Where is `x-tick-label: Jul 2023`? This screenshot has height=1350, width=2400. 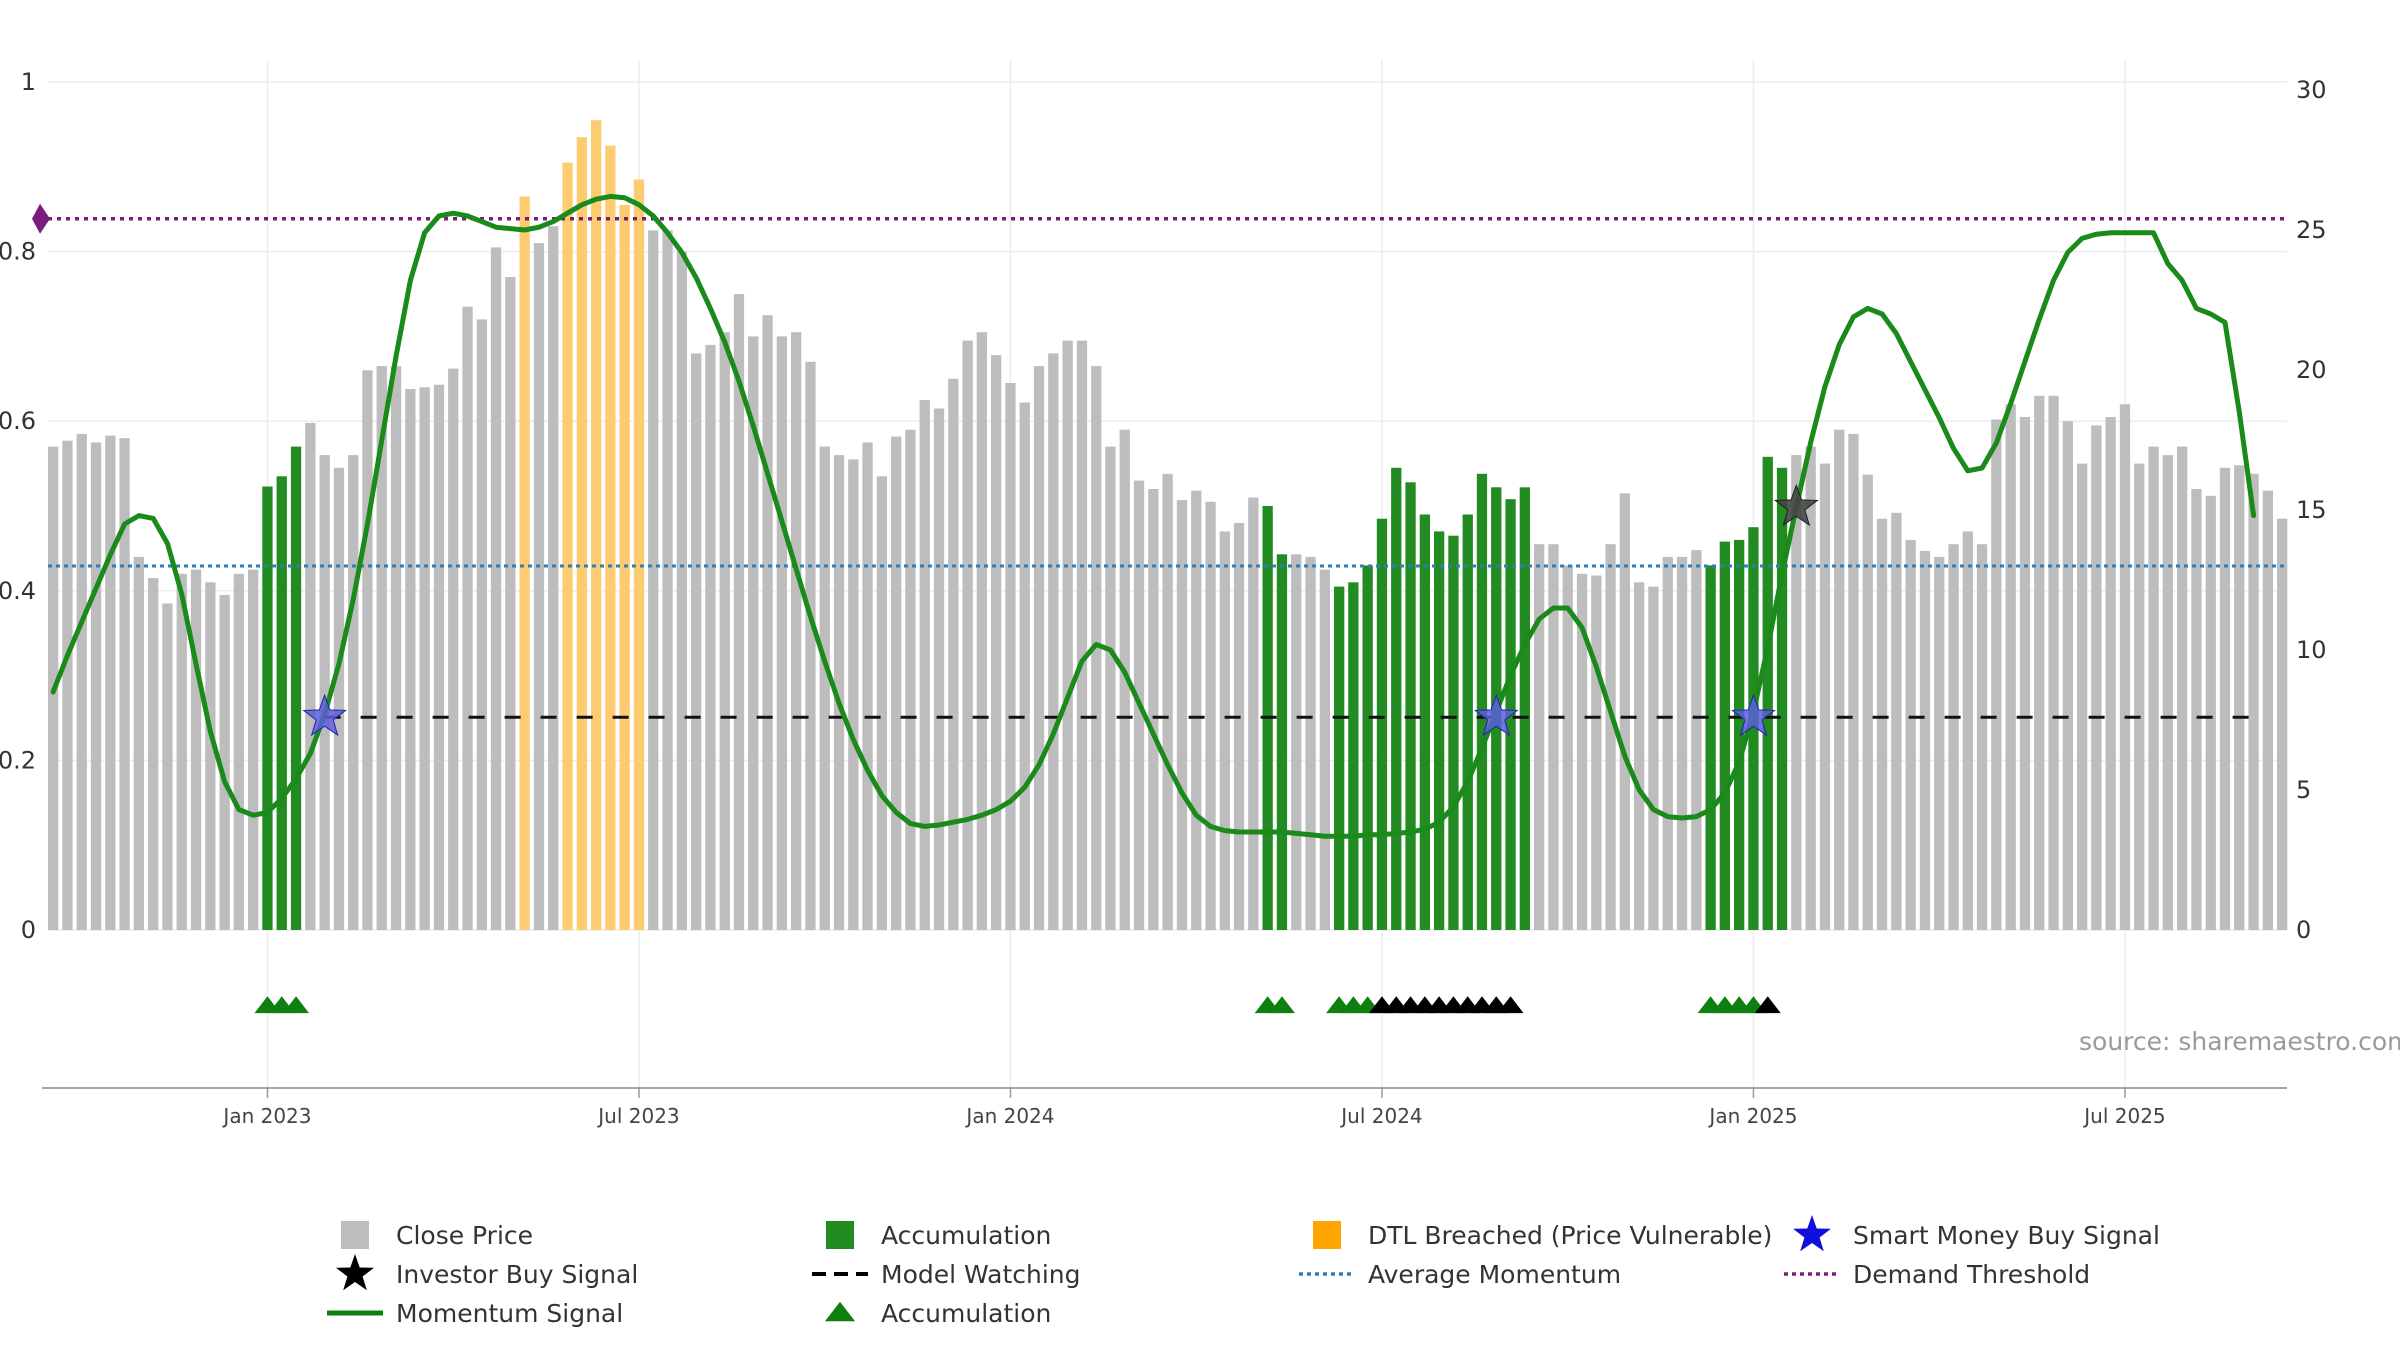
x-tick-label: Jul 2023 is located at coordinates (637, 1116).